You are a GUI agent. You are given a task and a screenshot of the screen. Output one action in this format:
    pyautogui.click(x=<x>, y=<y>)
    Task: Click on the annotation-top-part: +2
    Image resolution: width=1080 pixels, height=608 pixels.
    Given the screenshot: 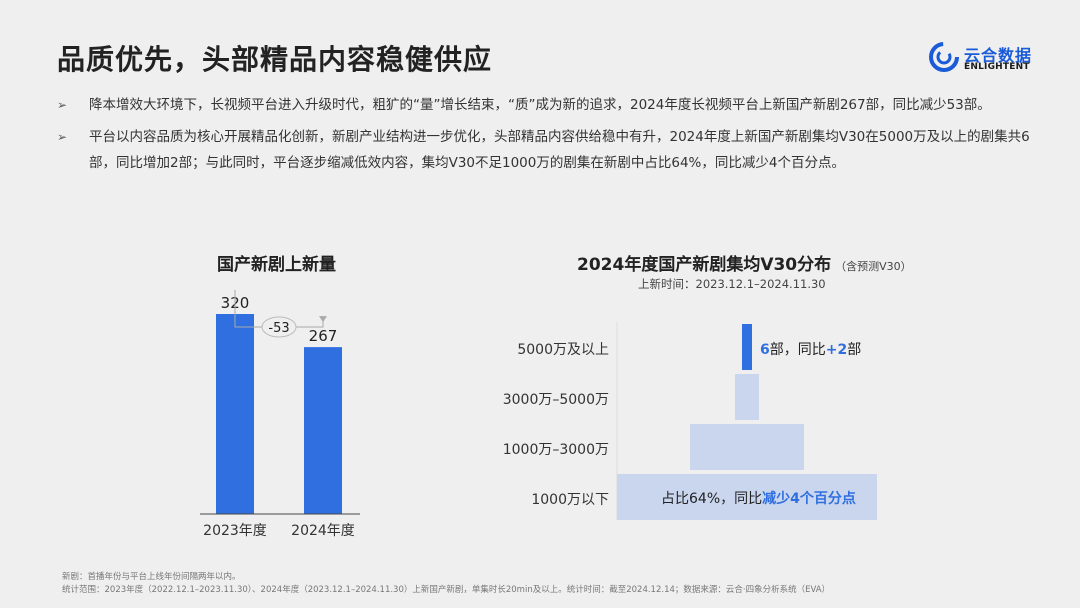 What is the action you would take?
    pyautogui.click(x=836, y=350)
    